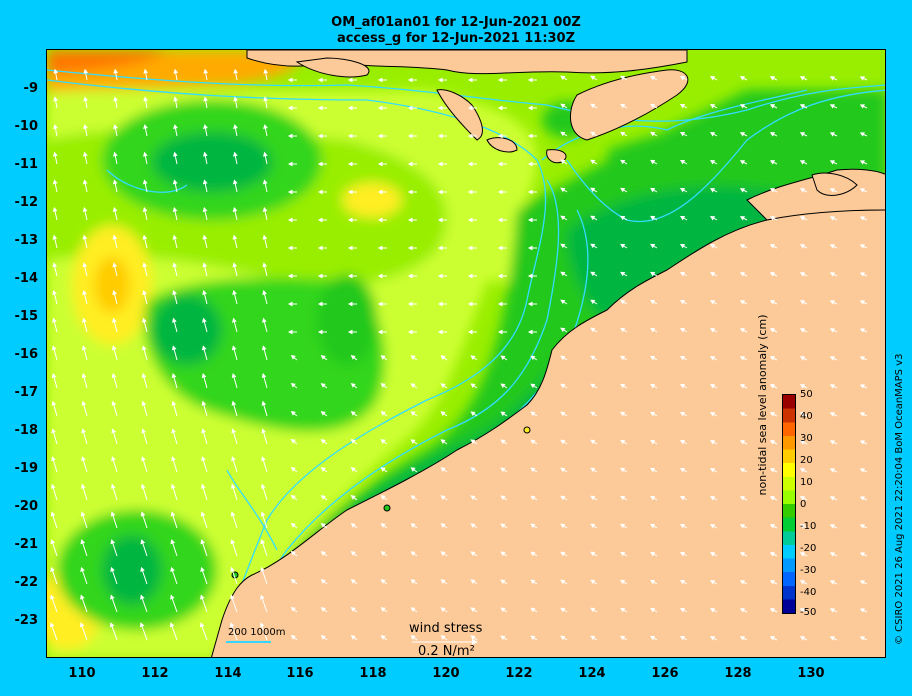  I want to click on colorbar-tick: 10, so click(806, 482).